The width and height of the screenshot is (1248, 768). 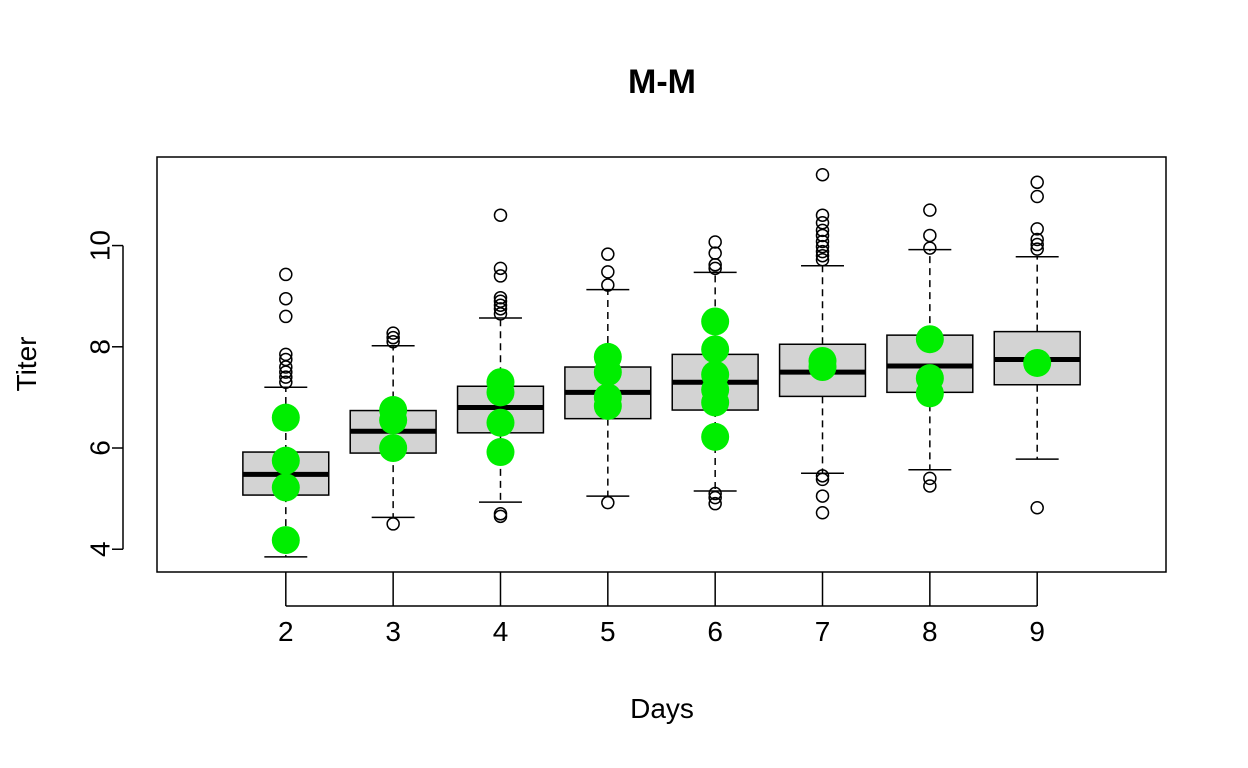 I want to click on x-tick-label: 7, so click(x=823, y=631).